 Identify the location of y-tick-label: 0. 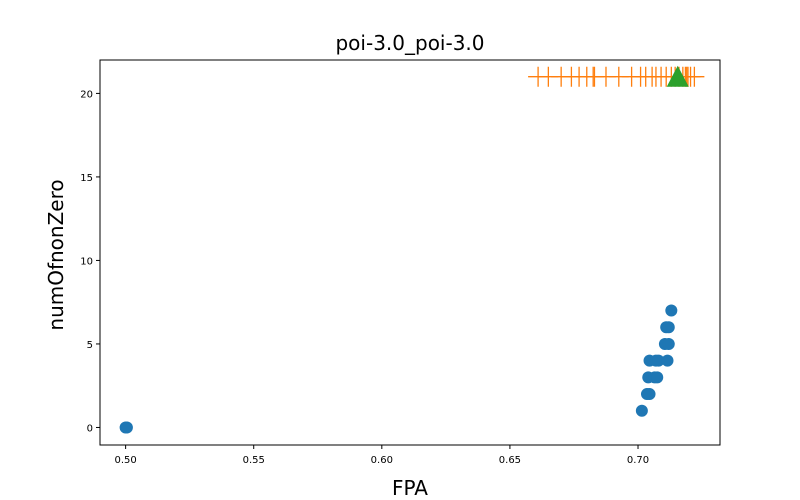
(90, 428).